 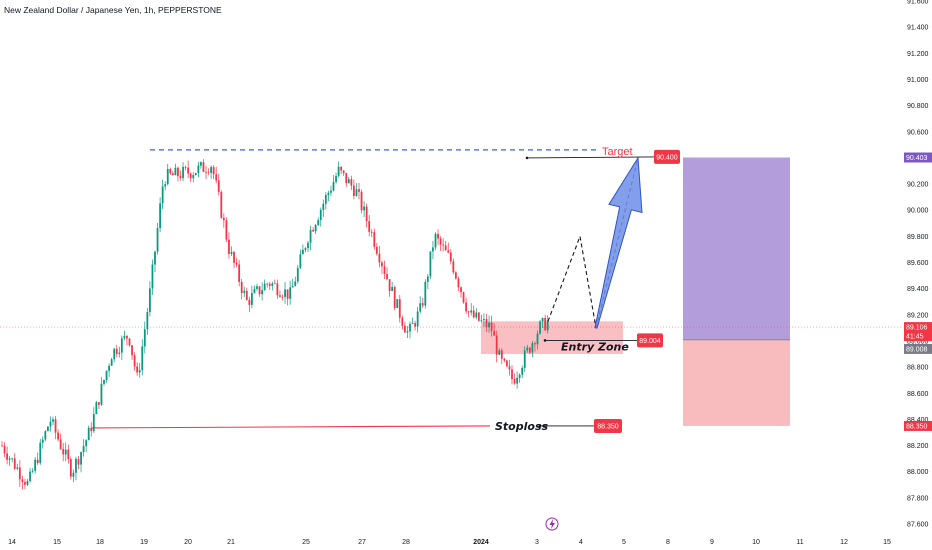 What do you see at coordinates (12, 542) in the screenshot?
I see `x-tick-label: 14` at bounding box center [12, 542].